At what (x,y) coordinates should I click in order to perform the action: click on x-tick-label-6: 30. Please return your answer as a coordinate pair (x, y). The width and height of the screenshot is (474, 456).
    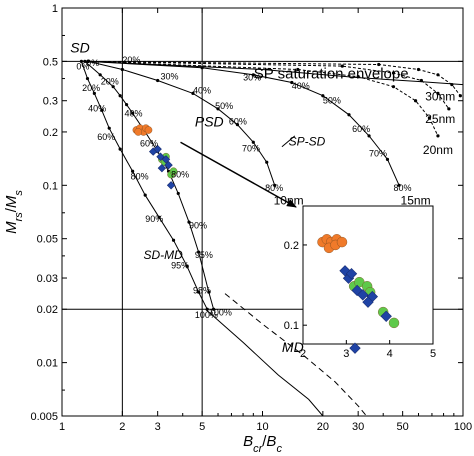
    Looking at the image, I should click on (358, 427).